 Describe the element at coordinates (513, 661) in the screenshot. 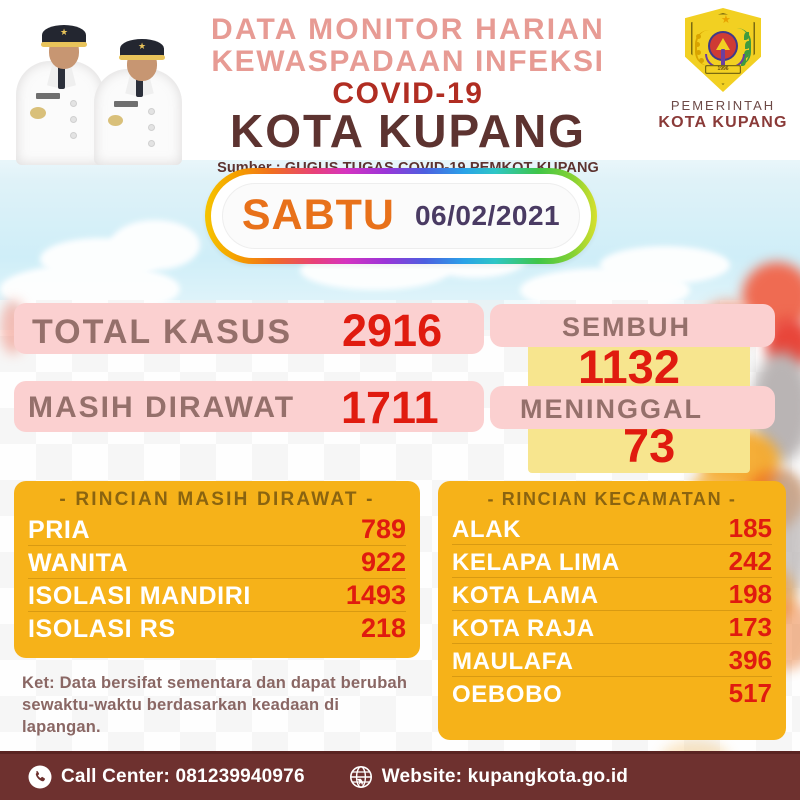

I see `row-label: MAULAFA` at that location.